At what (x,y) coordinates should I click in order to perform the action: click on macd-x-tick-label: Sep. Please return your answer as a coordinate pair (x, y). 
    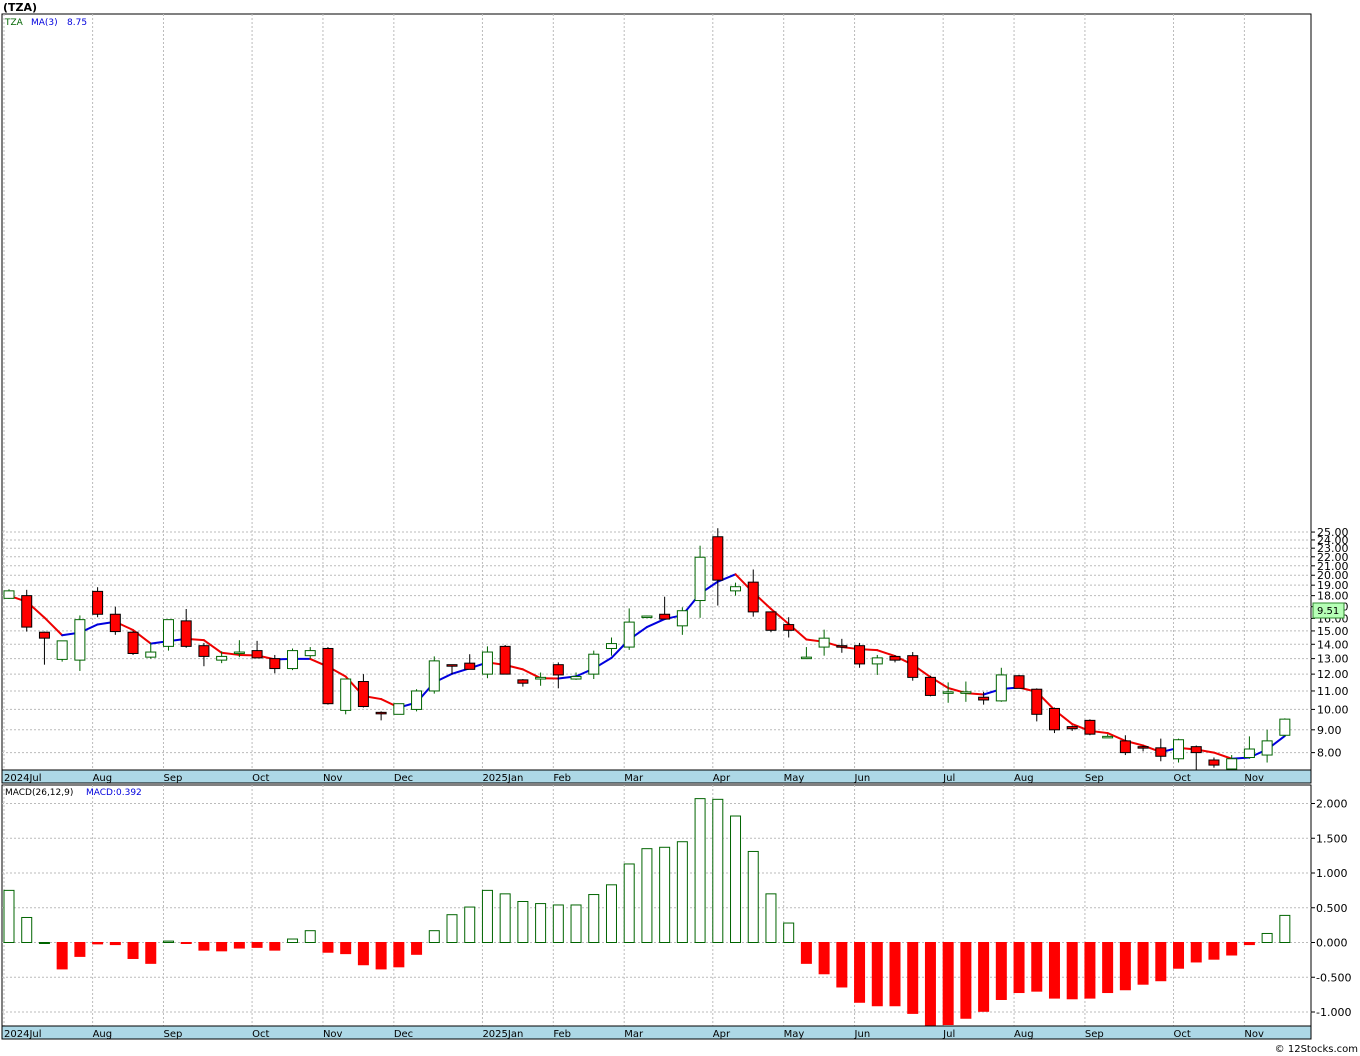
    Looking at the image, I should click on (172, 1034).